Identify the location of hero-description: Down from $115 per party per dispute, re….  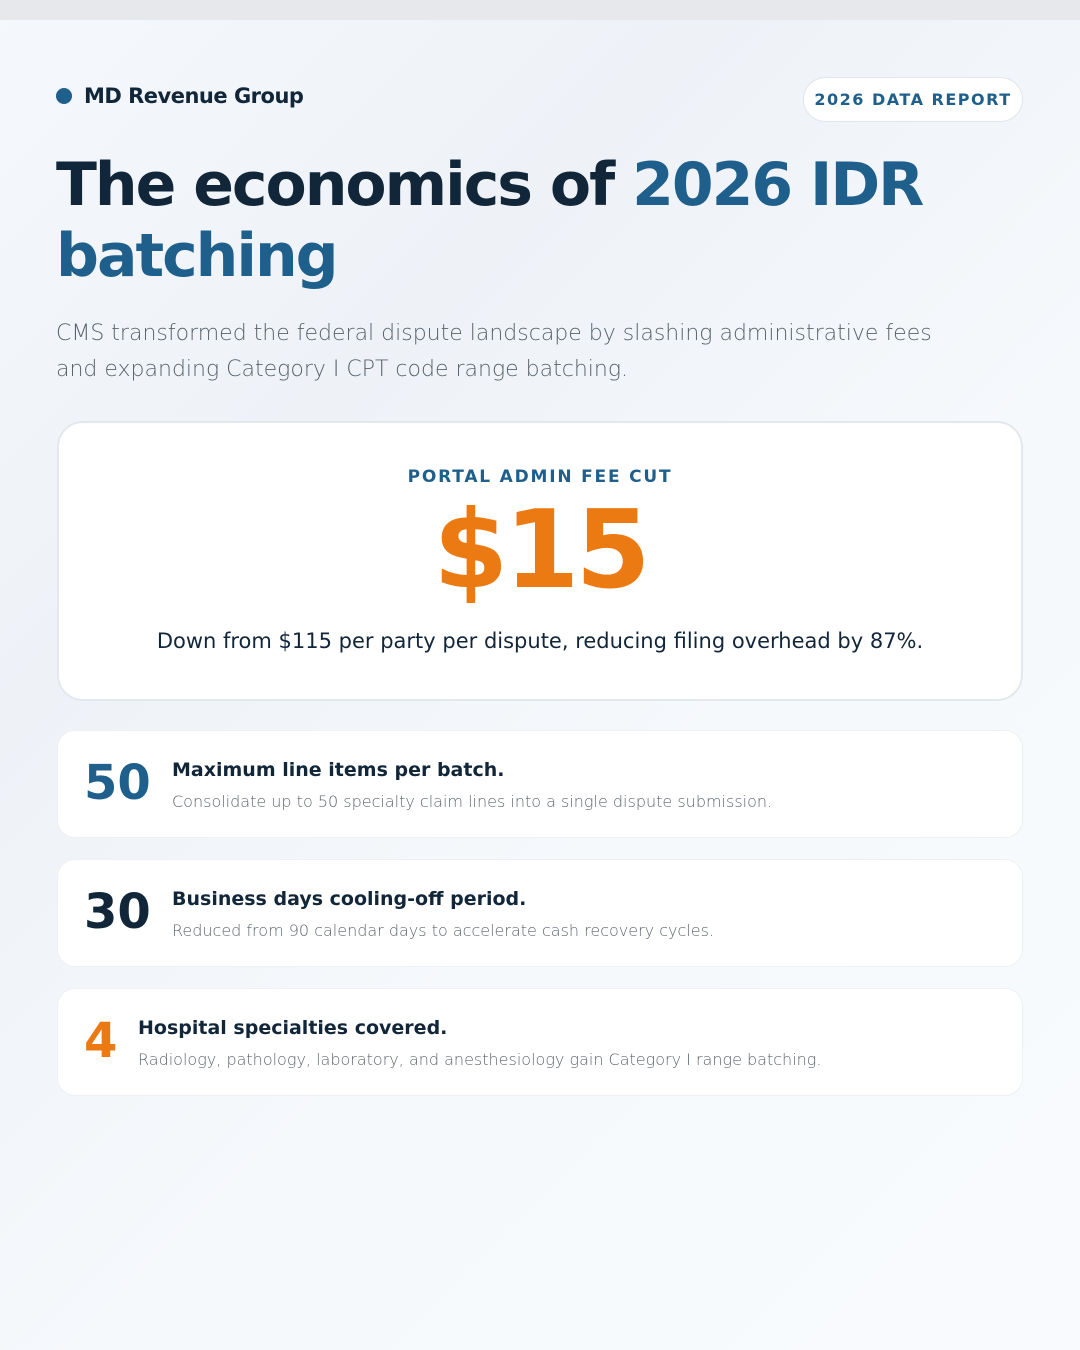
(540, 641).